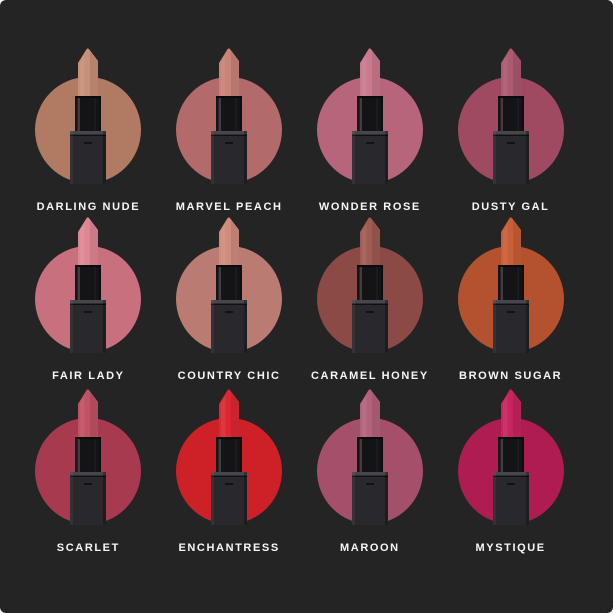 The width and height of the screenshot is (613, 613). I want to click on product-tile: DARLING NUDE, so click(88, 128).